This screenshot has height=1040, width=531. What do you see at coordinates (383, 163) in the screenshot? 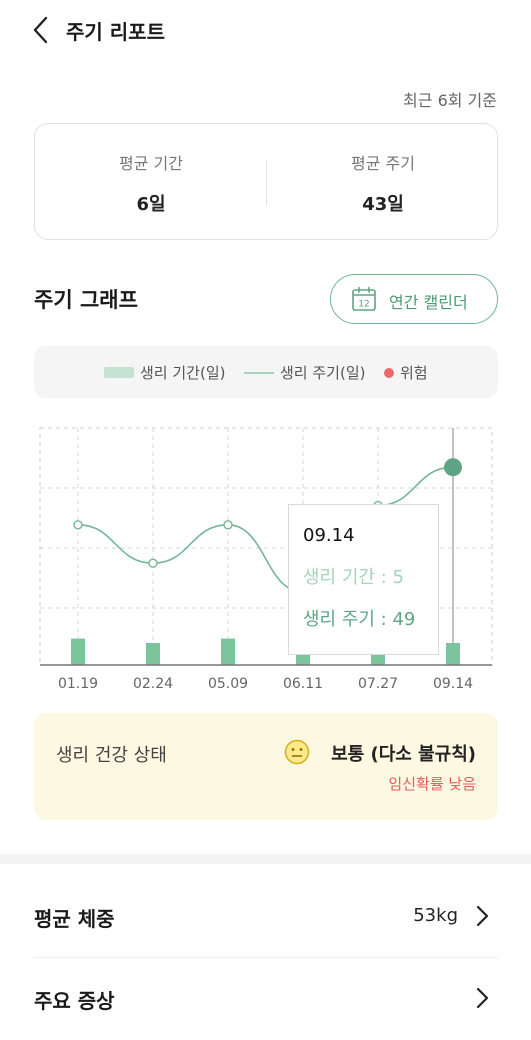
I see `avg-cycle-label: 평균 주기` at bounding box center [383, 163].